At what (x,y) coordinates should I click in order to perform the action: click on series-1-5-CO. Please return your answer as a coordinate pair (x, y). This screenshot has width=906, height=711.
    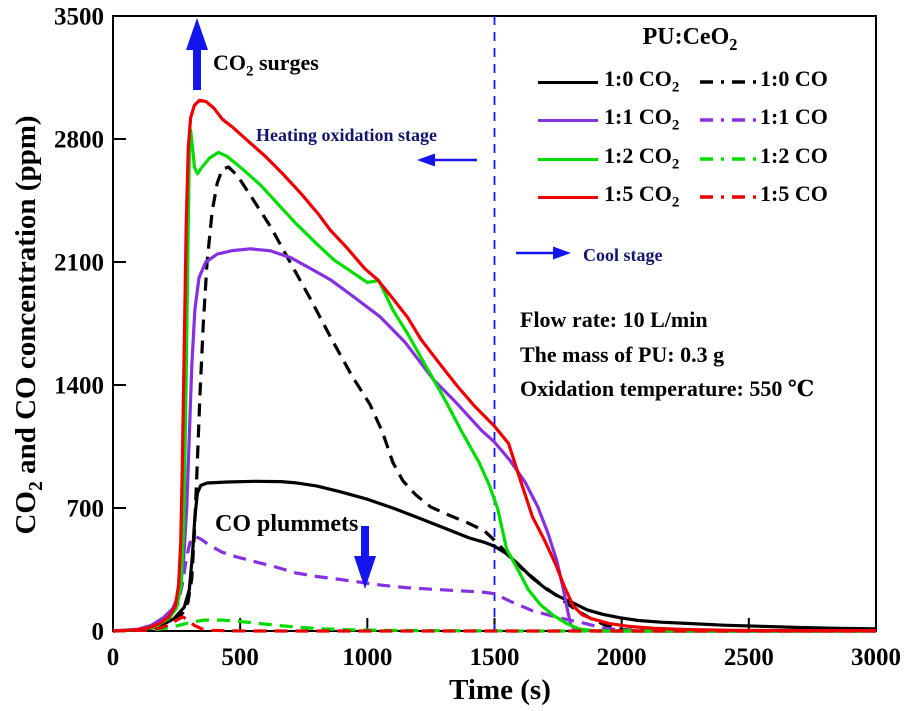
    Looking at the image, I should click on (494, 624).